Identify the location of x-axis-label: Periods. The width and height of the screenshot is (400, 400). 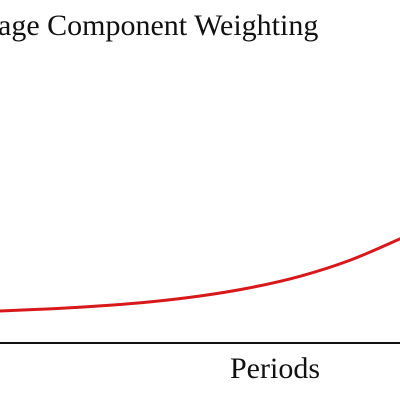
(275, 368).